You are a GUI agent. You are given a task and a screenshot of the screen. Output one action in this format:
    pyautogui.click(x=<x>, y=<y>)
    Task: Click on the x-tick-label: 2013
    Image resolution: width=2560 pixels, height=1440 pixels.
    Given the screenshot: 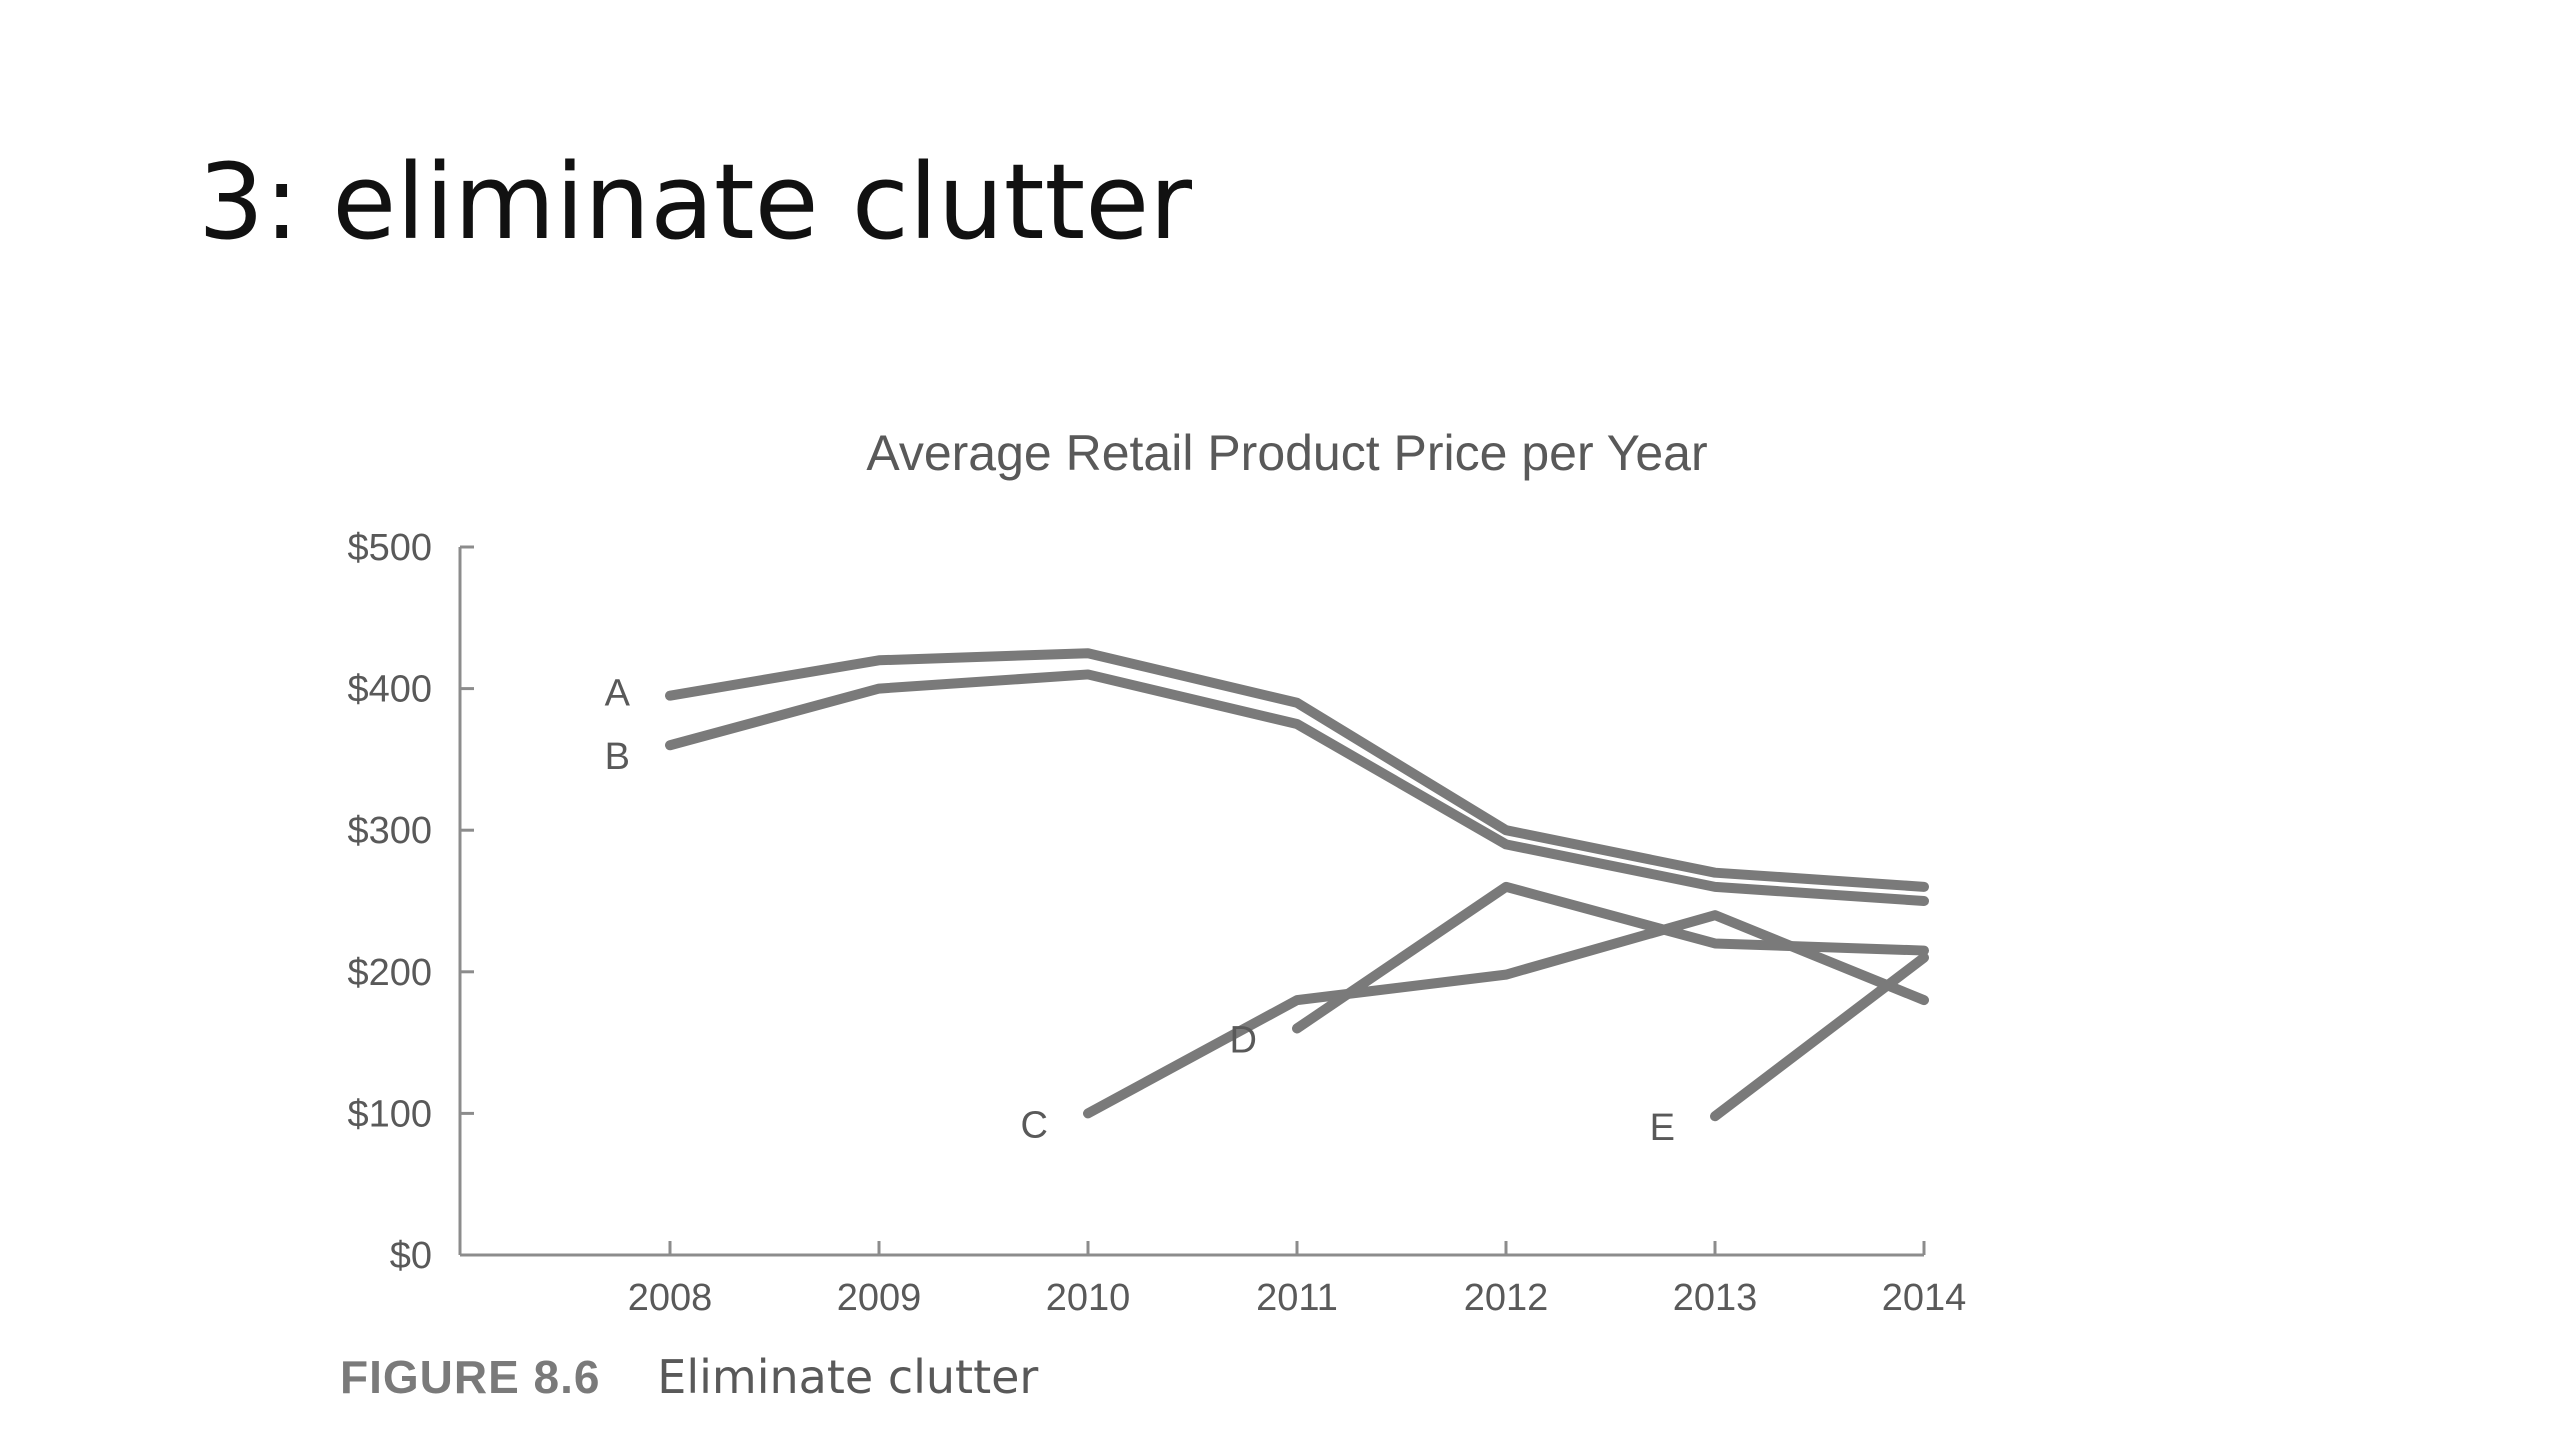 What is the action you would take?
    pyautogui.click(x=1715, y=1298)
    